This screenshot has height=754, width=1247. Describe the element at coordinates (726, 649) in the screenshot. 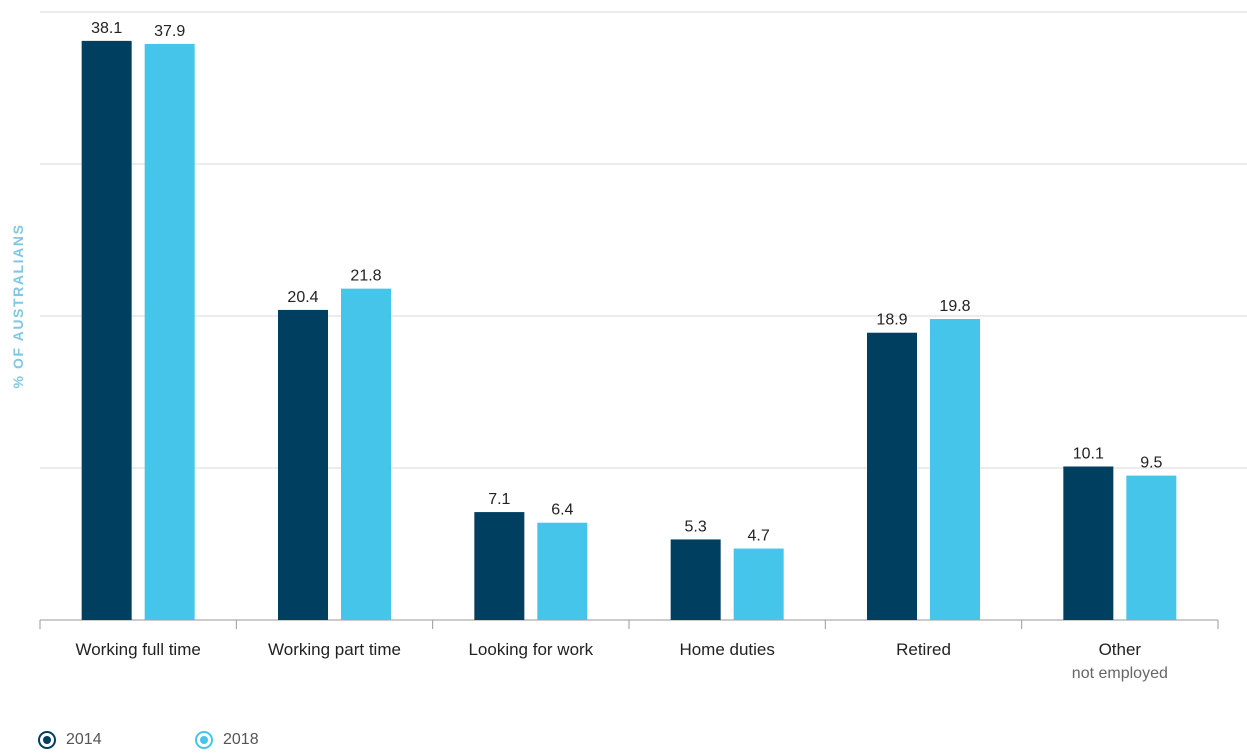

I see `category-label: Home duties` at that location.